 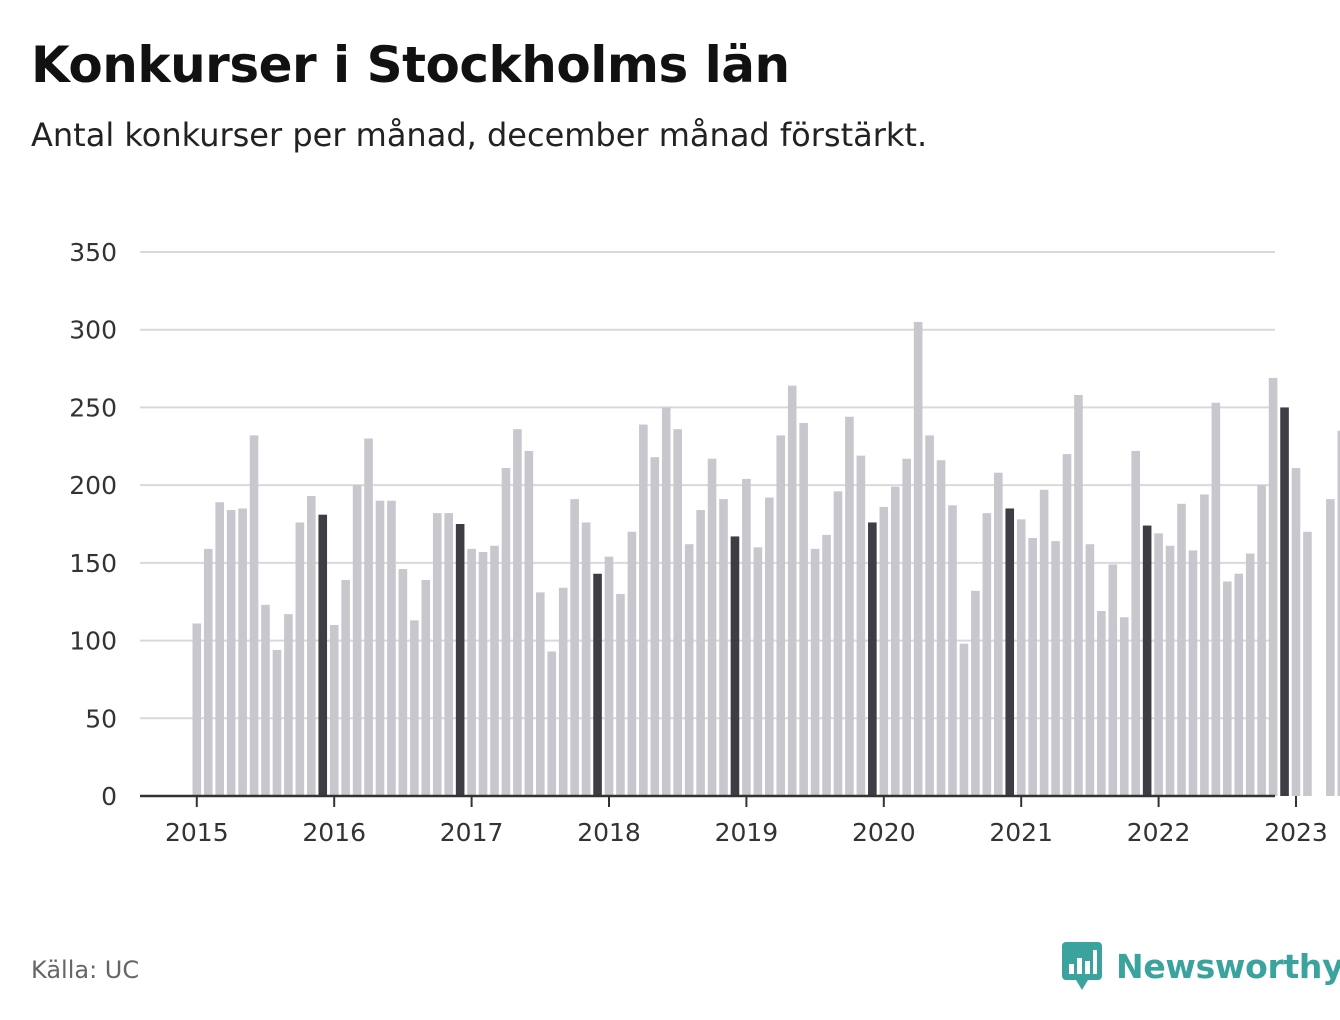 I want to click on x-tick-label: 2022, so click(x=1159, y=832).